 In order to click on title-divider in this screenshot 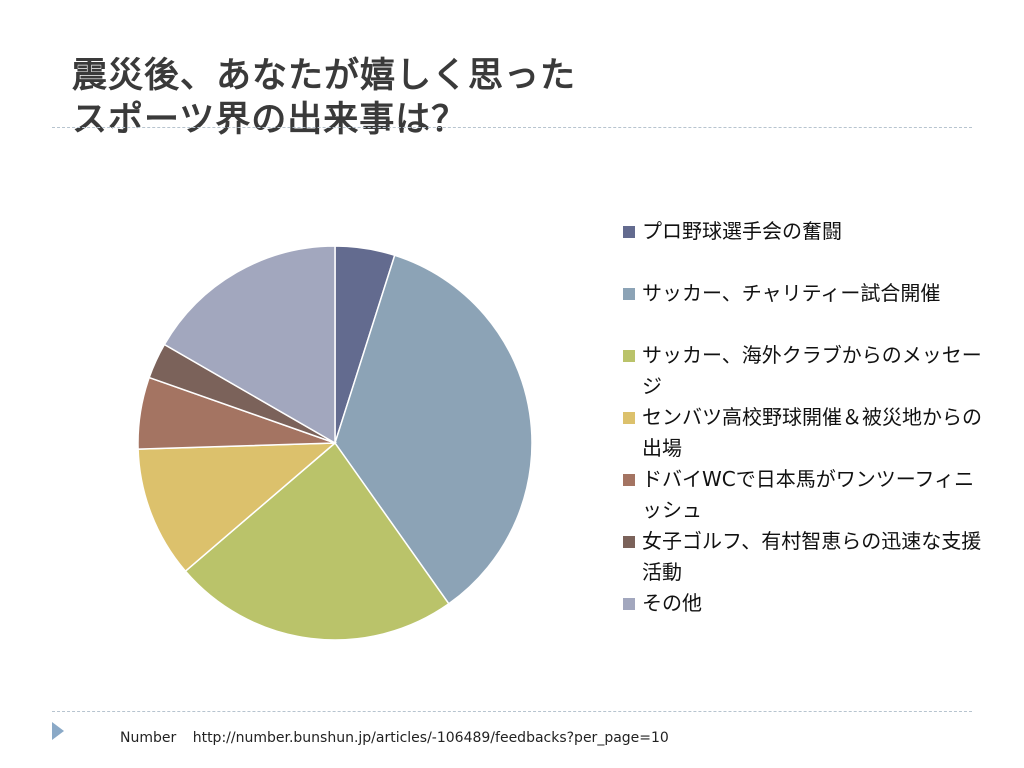, I will do `click(512, 127)`.